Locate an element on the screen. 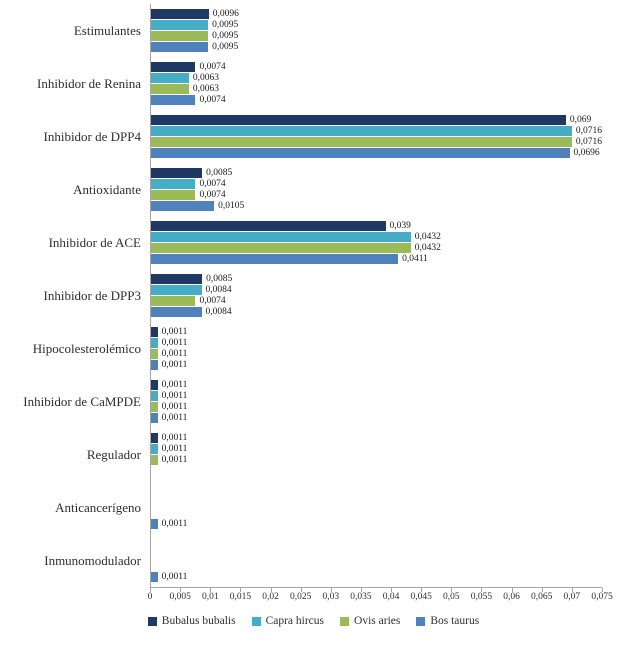 The width and height of the screenshot is (627, 648). tick-label: 0,015 is located at coordinates (240, 597).